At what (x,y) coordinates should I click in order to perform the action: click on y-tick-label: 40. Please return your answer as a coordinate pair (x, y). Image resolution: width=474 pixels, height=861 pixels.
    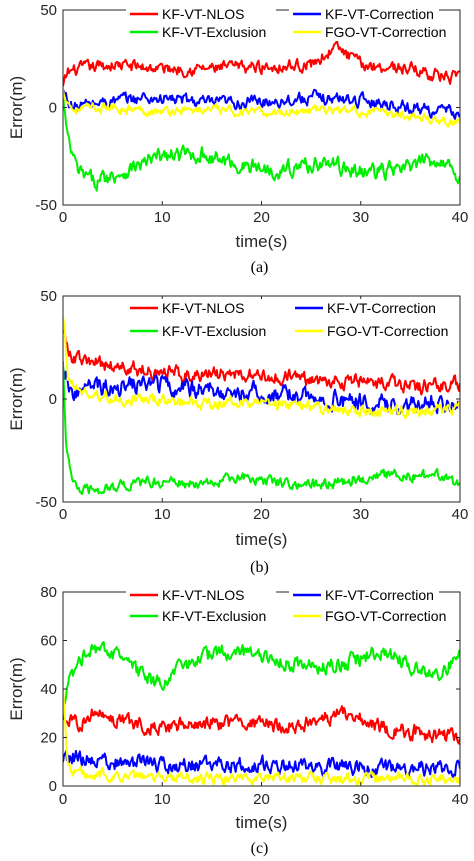
    Looking at the image, I should click on (48, 689).